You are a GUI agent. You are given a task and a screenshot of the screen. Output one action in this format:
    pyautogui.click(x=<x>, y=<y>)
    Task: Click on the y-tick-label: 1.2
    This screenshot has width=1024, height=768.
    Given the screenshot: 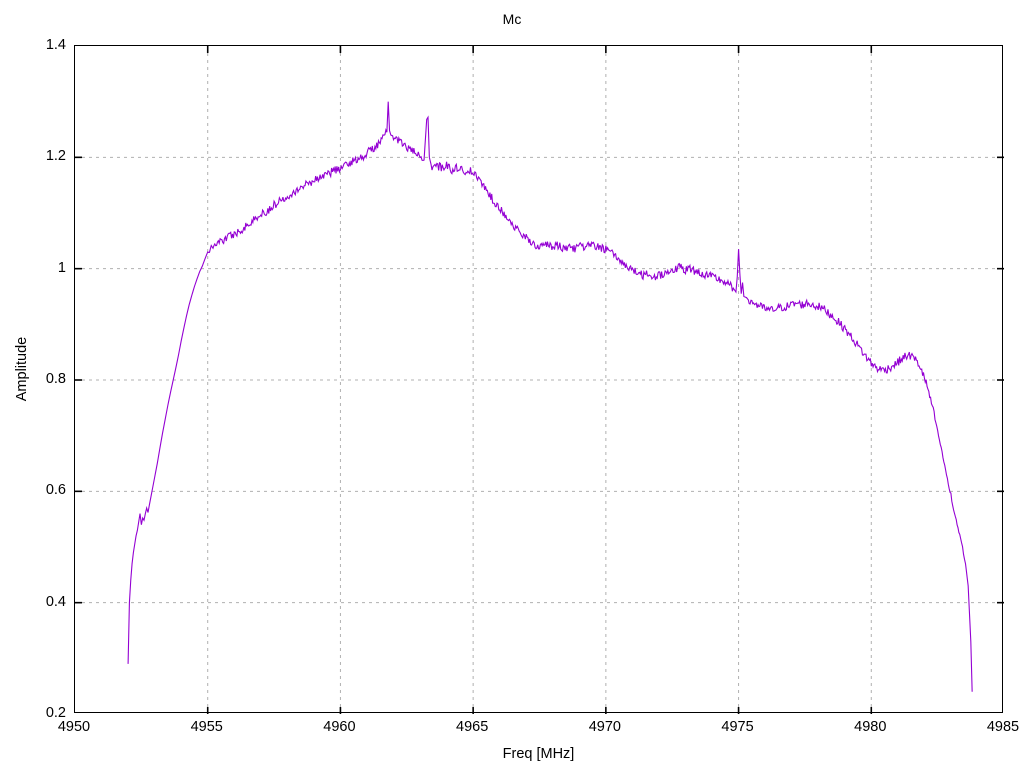 What is the action you would take?
    pyautogui.click(x=55, y=156)
    